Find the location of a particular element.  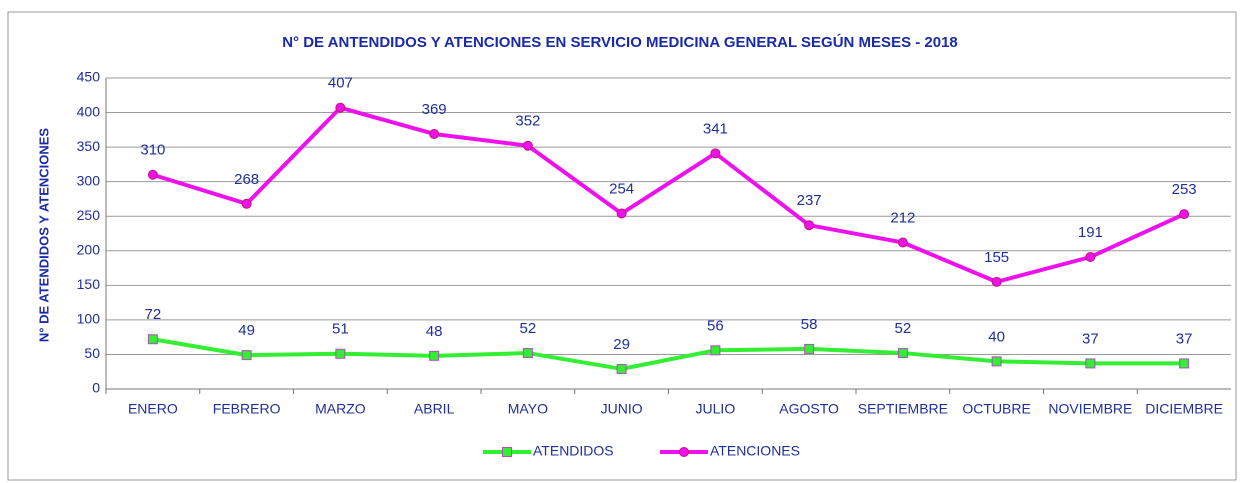

data-label: 352 is located at coordinates (527, 121).